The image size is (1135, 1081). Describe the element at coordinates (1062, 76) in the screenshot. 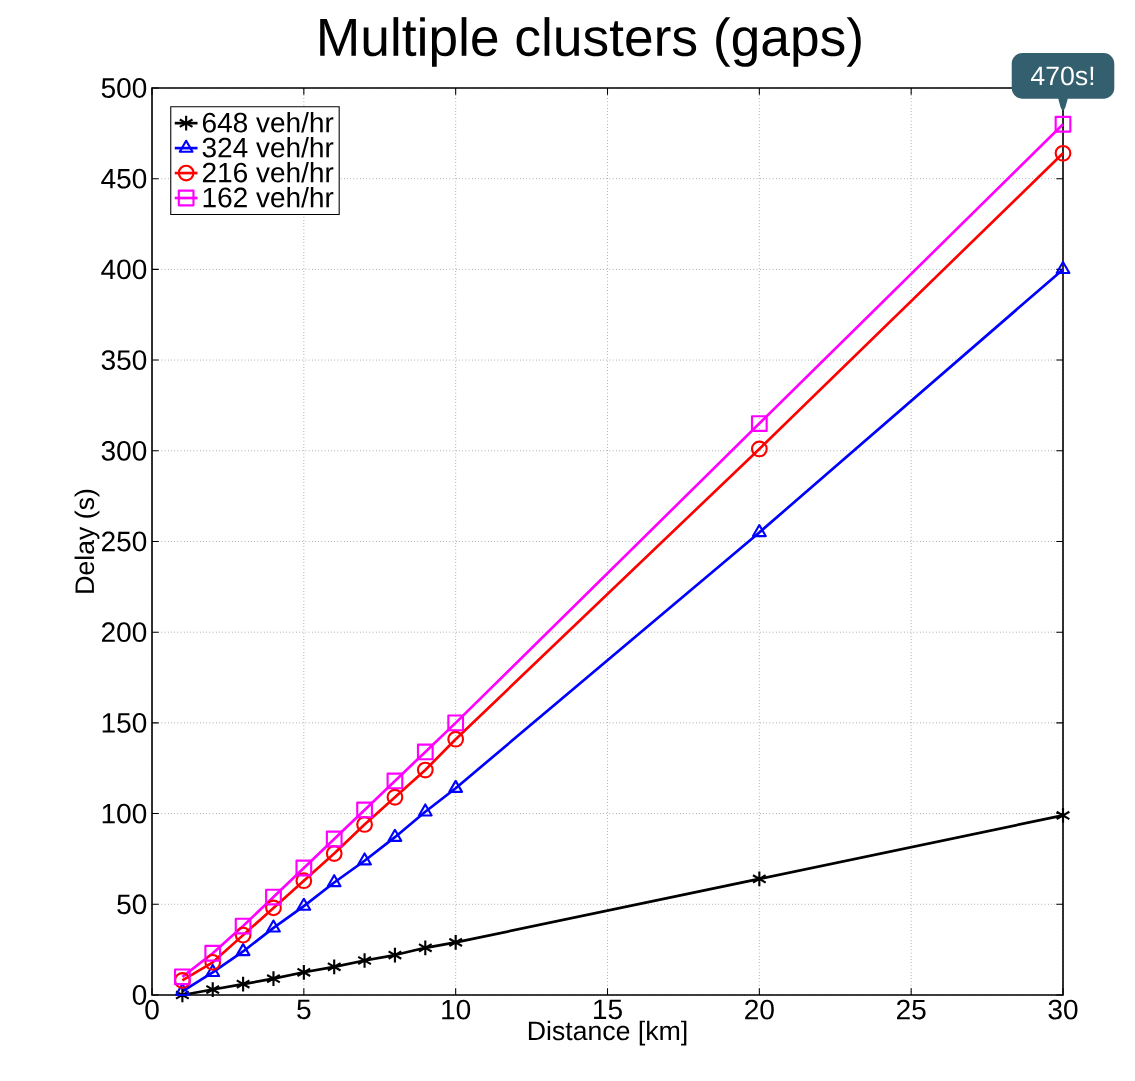

I see `annotation: 470s!` at that location.